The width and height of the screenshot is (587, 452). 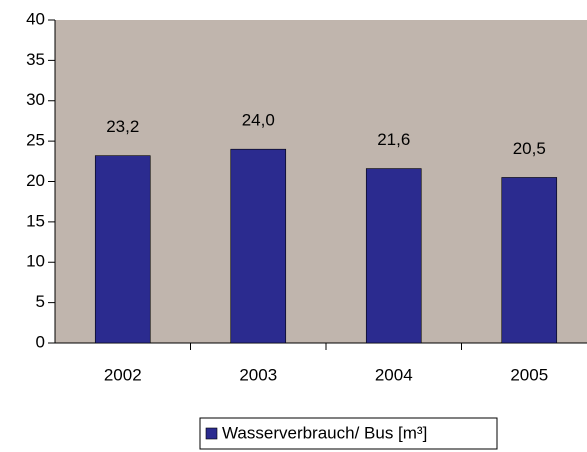 What do you see at coordinates (35, 59) in the screenshot?
I see `y-tick-label: 35` at bounding box center [35, 59].